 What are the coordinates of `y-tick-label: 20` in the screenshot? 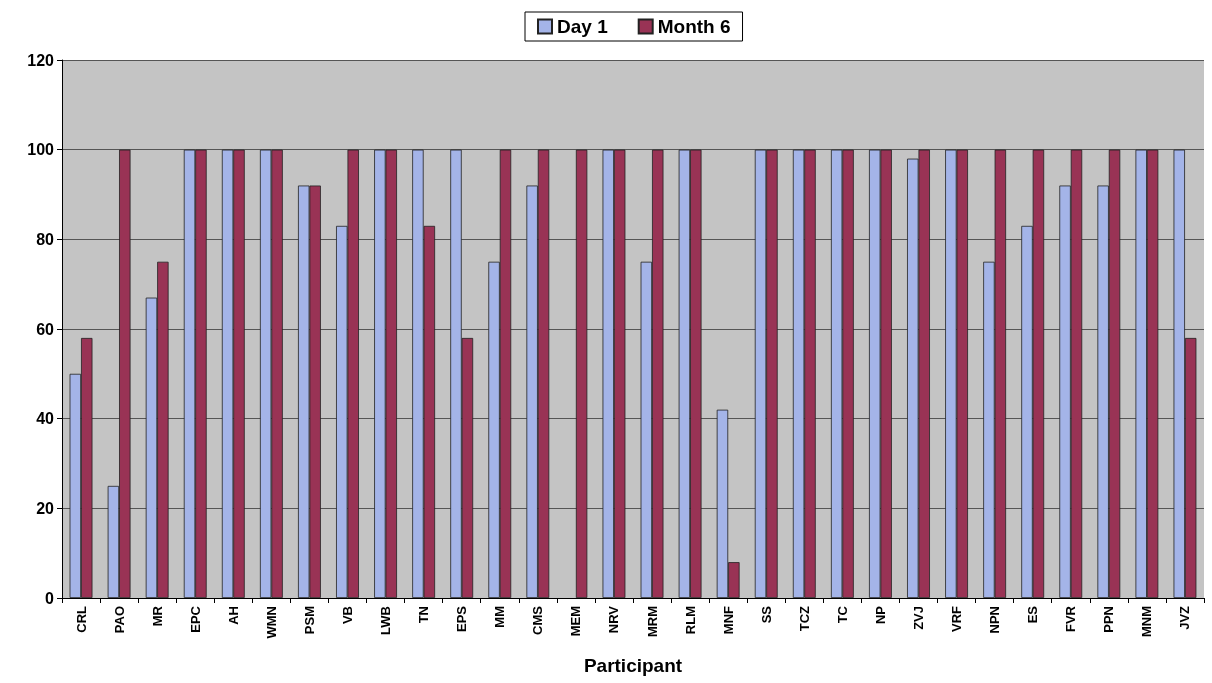 It's located at (45, 508).